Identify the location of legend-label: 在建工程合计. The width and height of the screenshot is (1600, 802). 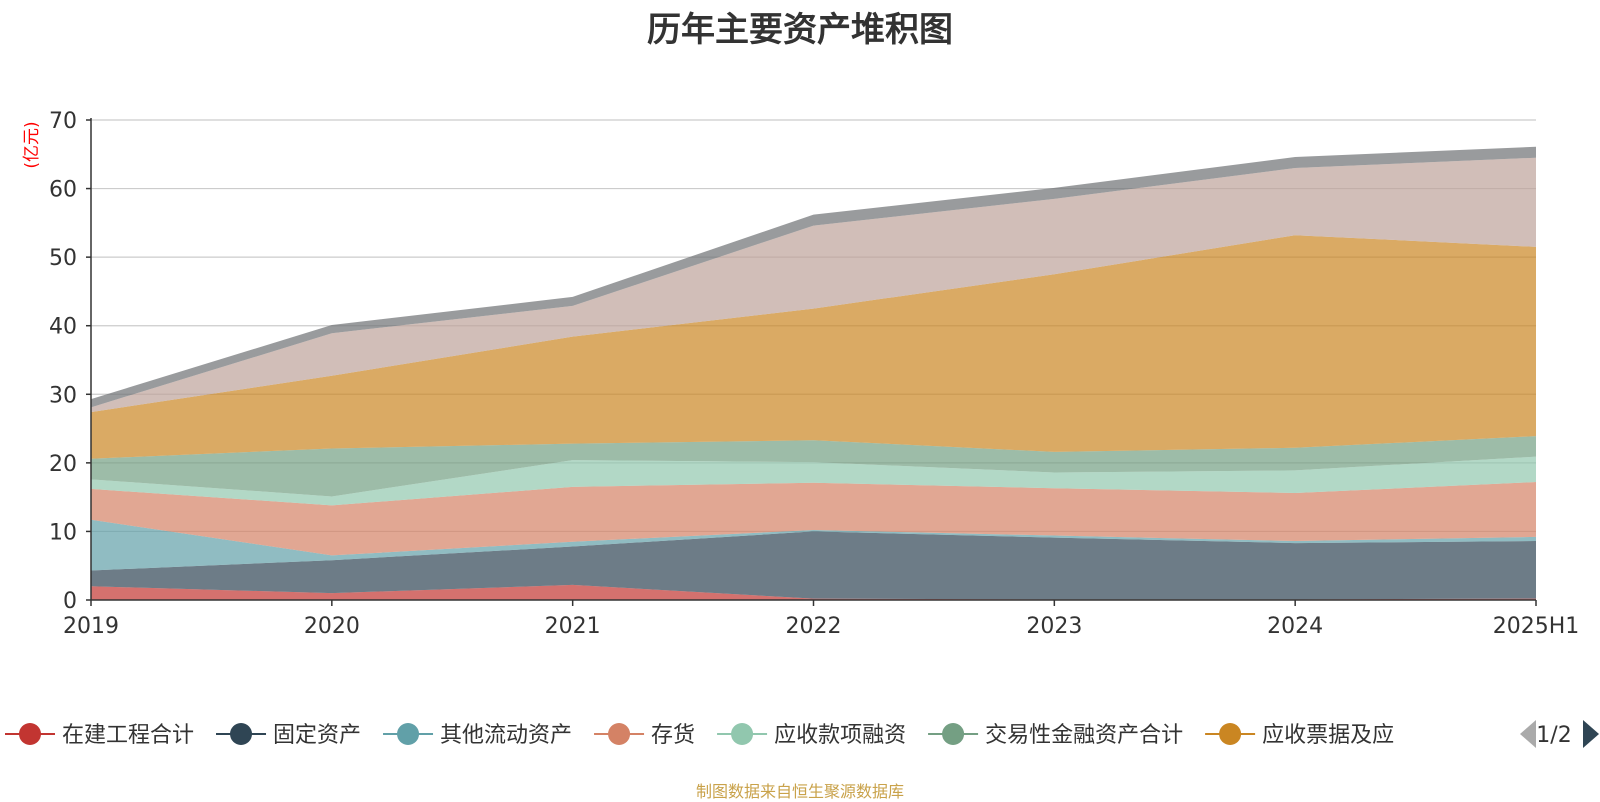
(128, 735).